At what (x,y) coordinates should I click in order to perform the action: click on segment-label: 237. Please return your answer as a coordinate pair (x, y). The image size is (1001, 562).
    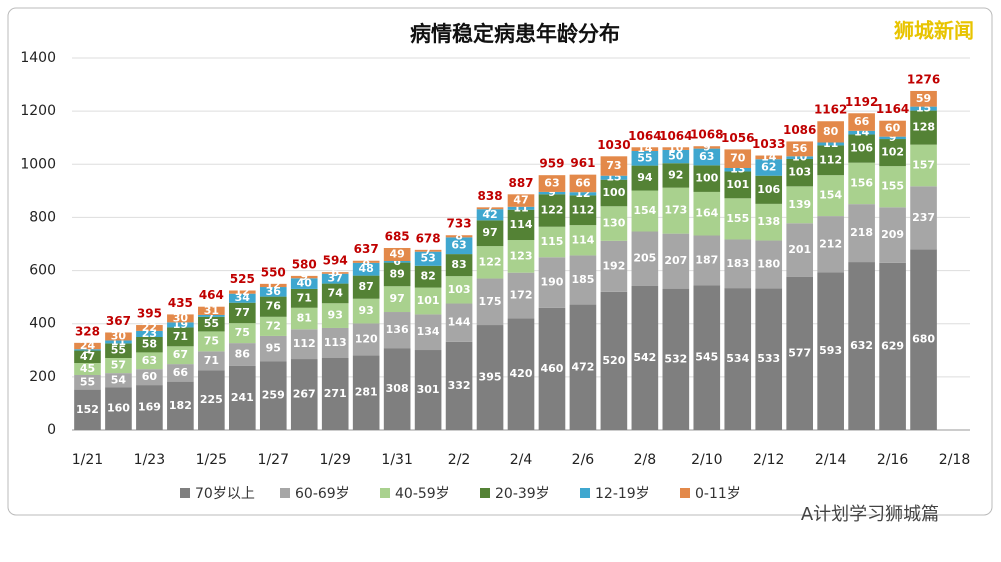
    Looking at the image, I should click on (923, 217).